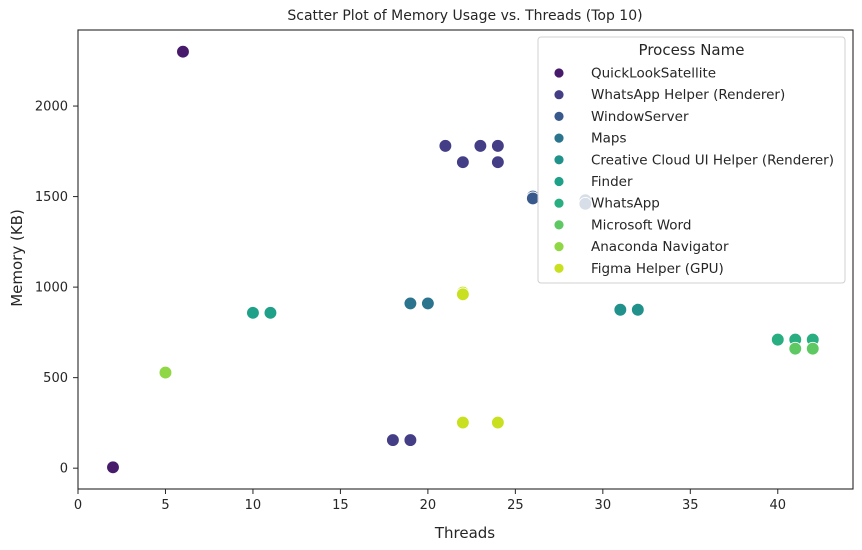 Image resolution: width=862 pixels, height=550 pixels. I want to click on legend-label: Maps, so click(609, 139).